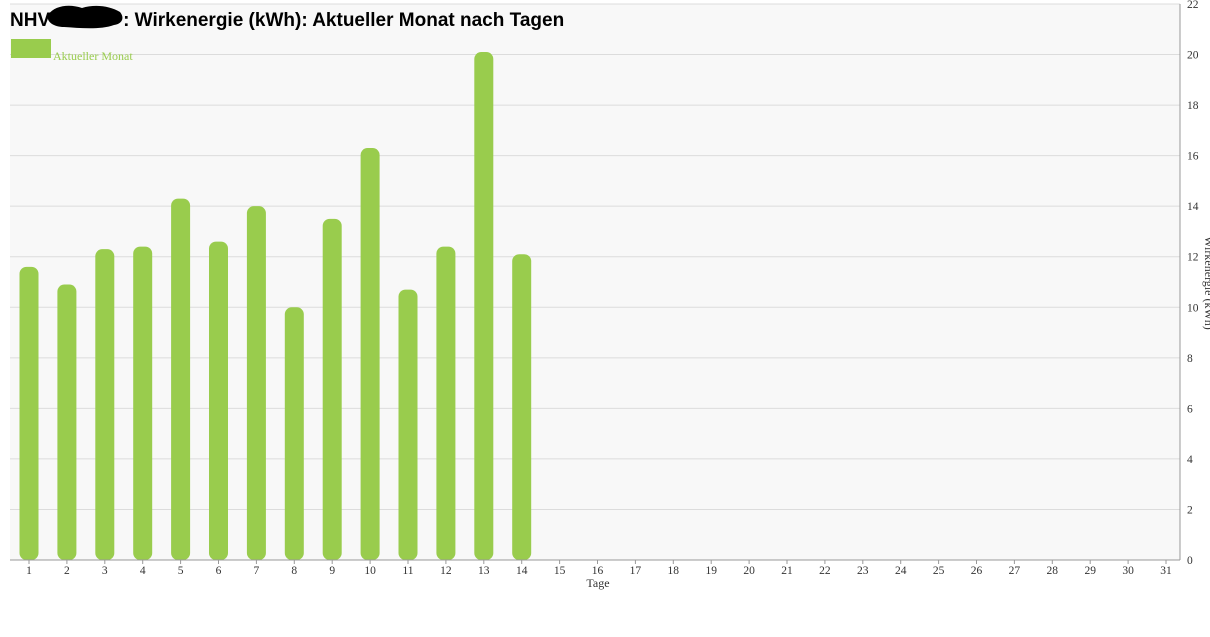 This screenshot has height=637, width=1210. What do you see at coordinates (825, 571) in the screenshot?
I see `x-tick-label: 22` at bounding box center [825, 571].